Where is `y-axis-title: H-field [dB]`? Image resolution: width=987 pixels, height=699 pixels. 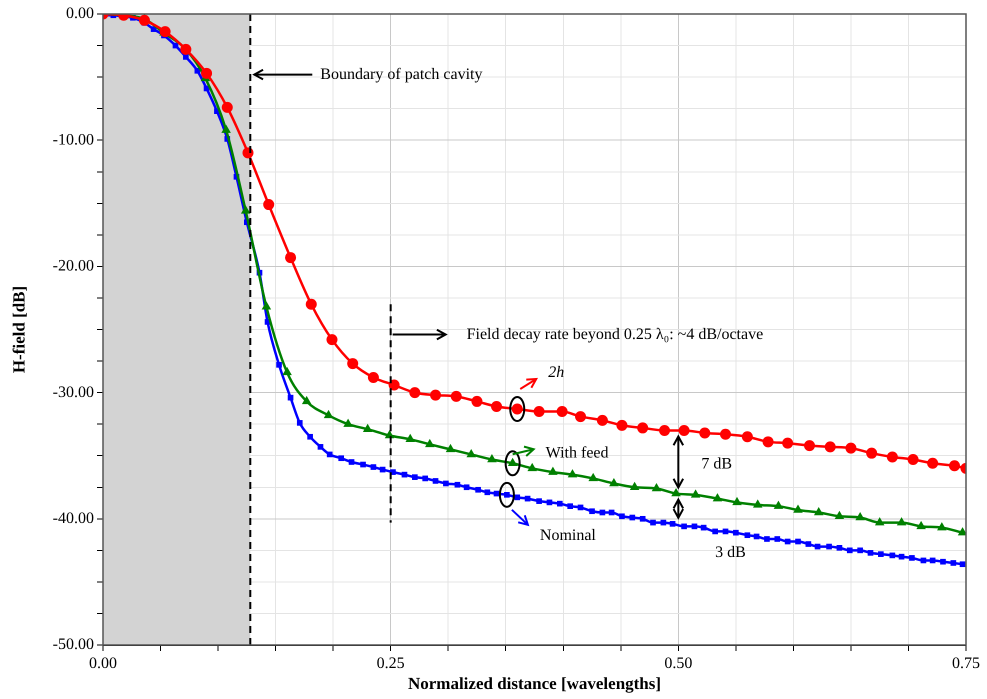 y-axis-title: H-field [dB] is located at coordinates (19, 330).